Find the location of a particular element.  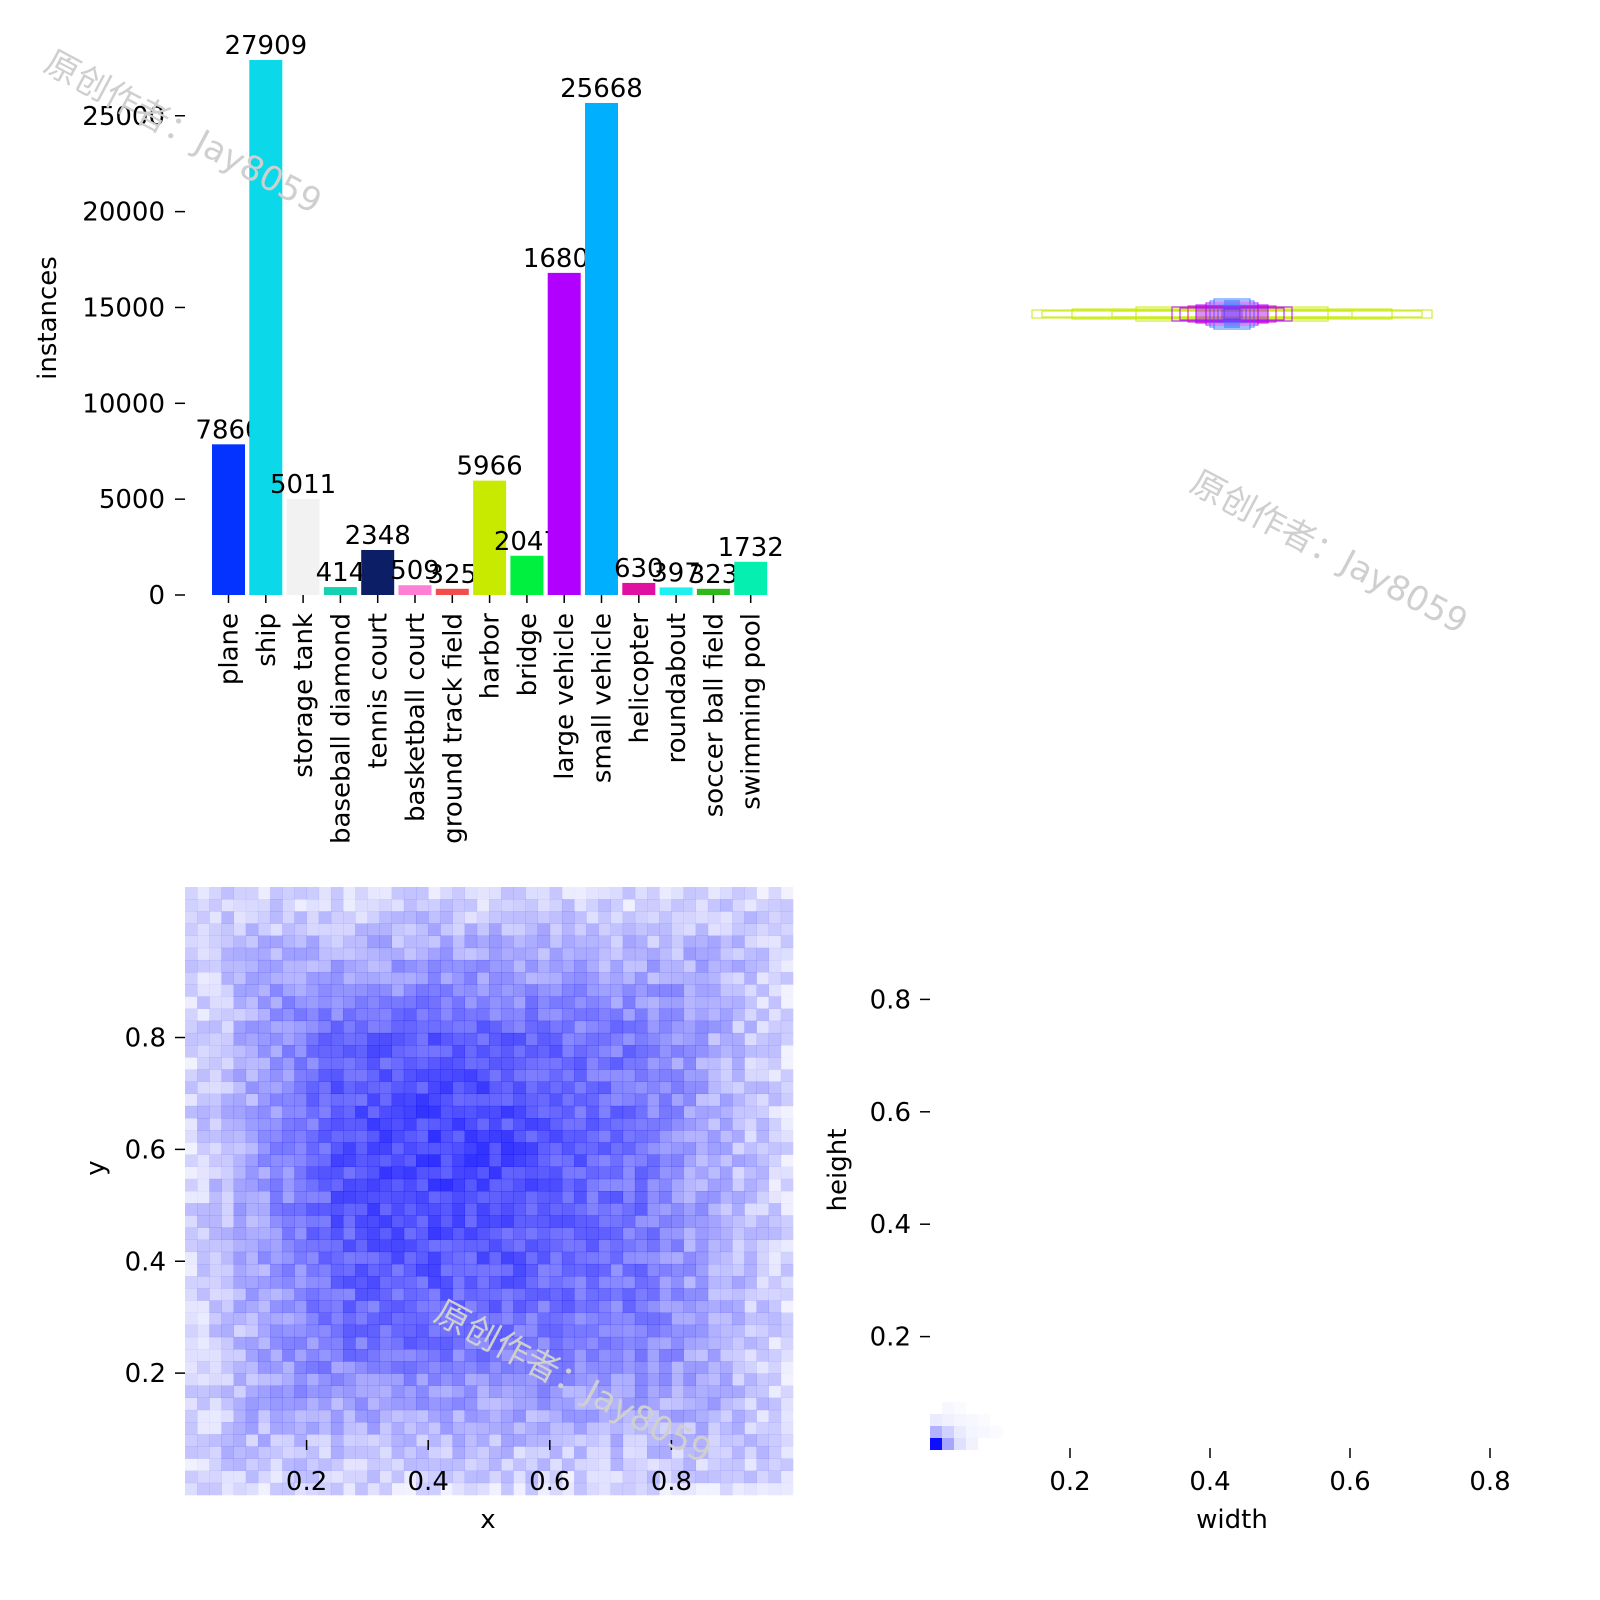

bar-y-tick-label: 25000 is located at coordinates (123, 117).